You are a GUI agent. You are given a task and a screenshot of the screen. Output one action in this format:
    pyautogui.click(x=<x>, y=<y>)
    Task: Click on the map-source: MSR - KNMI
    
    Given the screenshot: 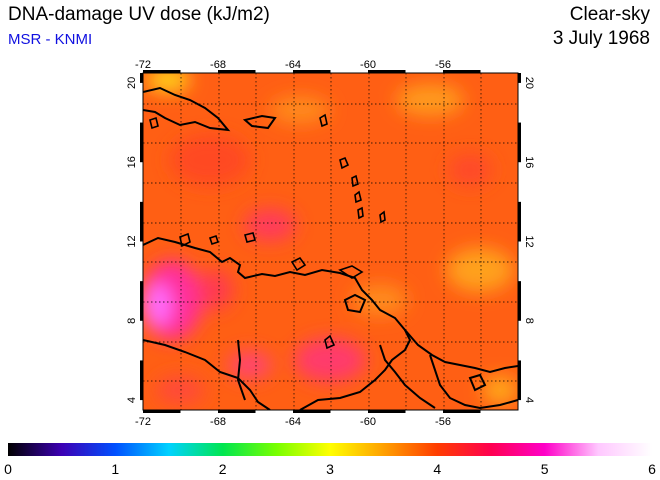 What is the action you would take?
    pyautogui.click(x=50, y=39)
    